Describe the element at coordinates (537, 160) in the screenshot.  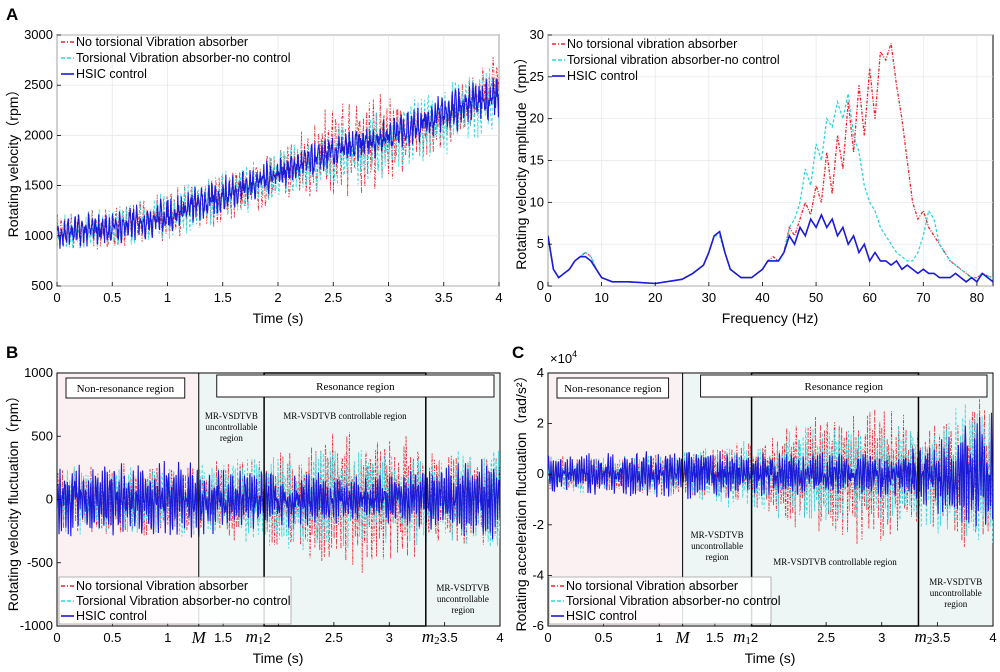
I see `y-tick-label: 15` at that location.